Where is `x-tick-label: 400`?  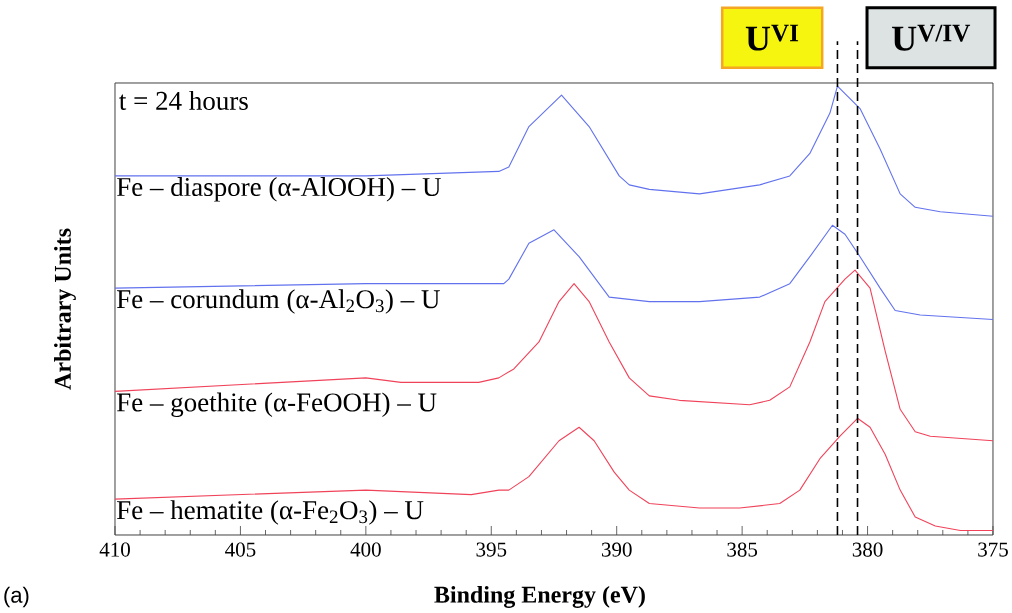
x-tick-label: 400 is located at coordinates (365, 549).